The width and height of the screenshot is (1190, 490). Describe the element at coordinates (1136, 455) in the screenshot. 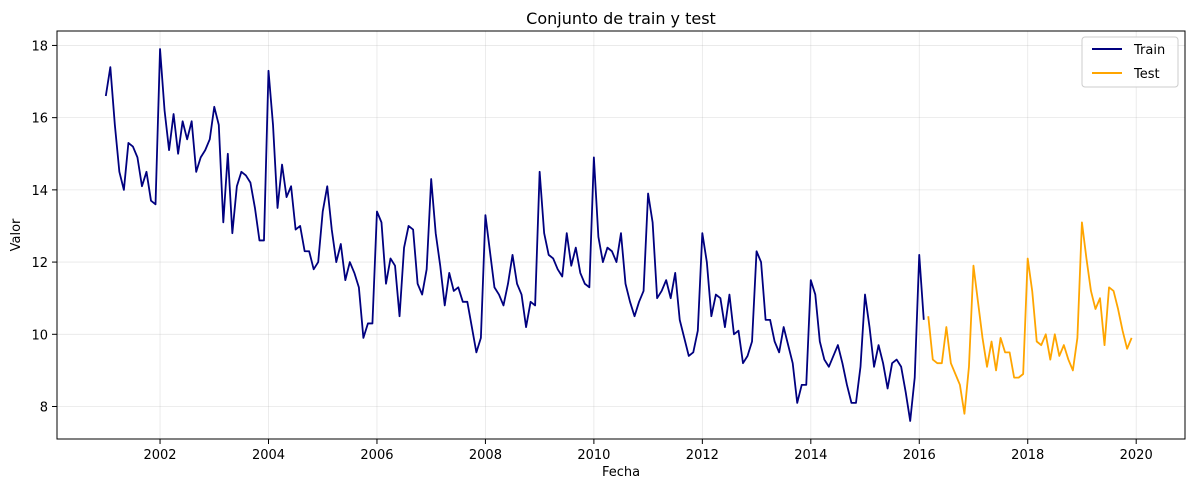

I see `x-tick-label: 2020` at that location.